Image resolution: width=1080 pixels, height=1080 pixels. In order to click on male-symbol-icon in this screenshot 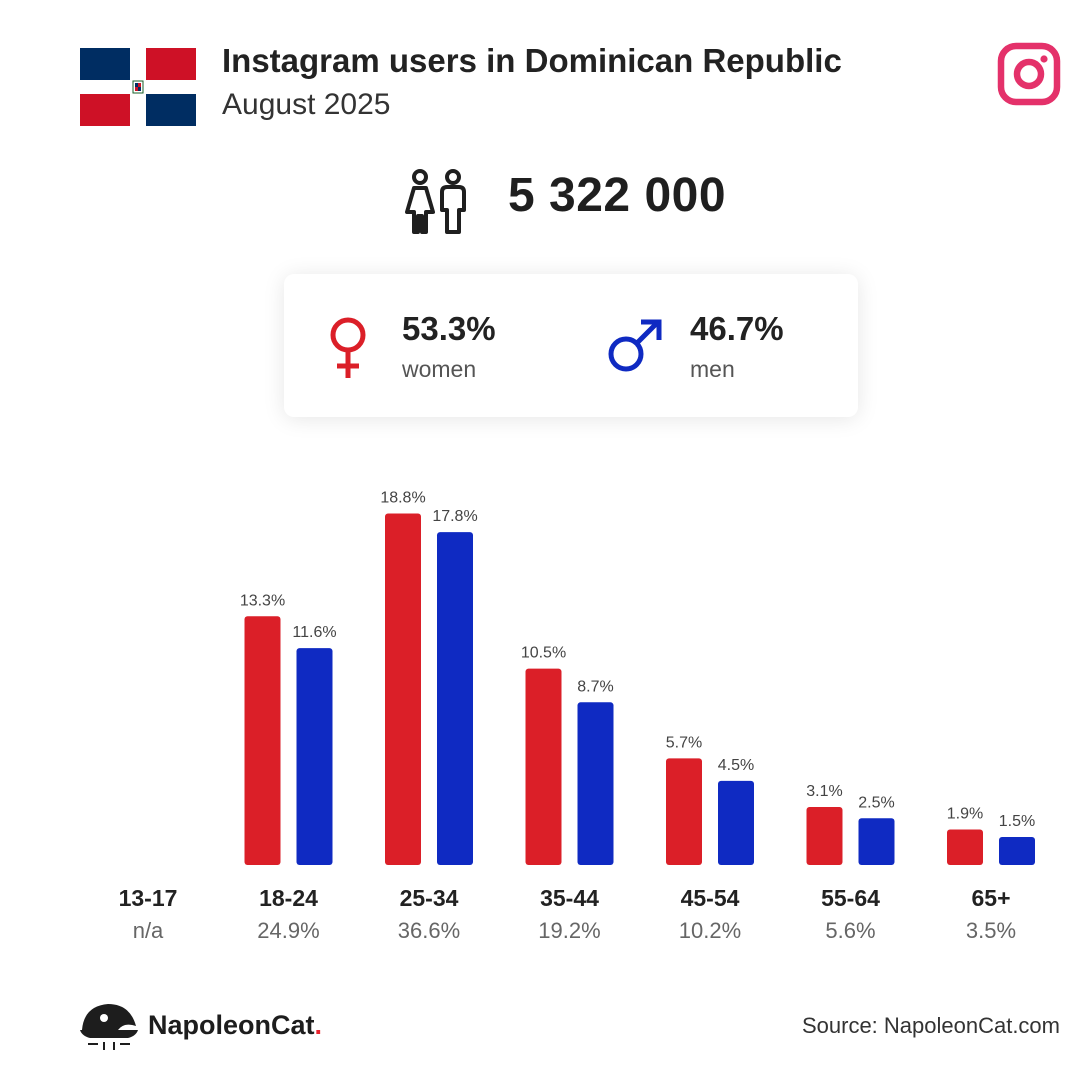, I will do `click(635, 345)`.